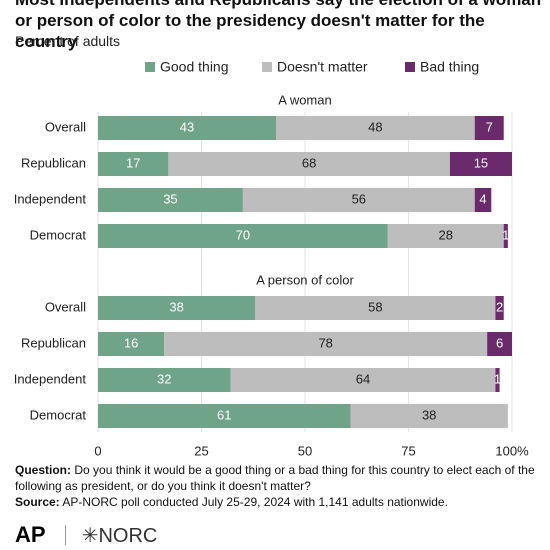 This screenshot has width=550, height=550. I want to click on panel-title: A person of color, so click(305, 279).